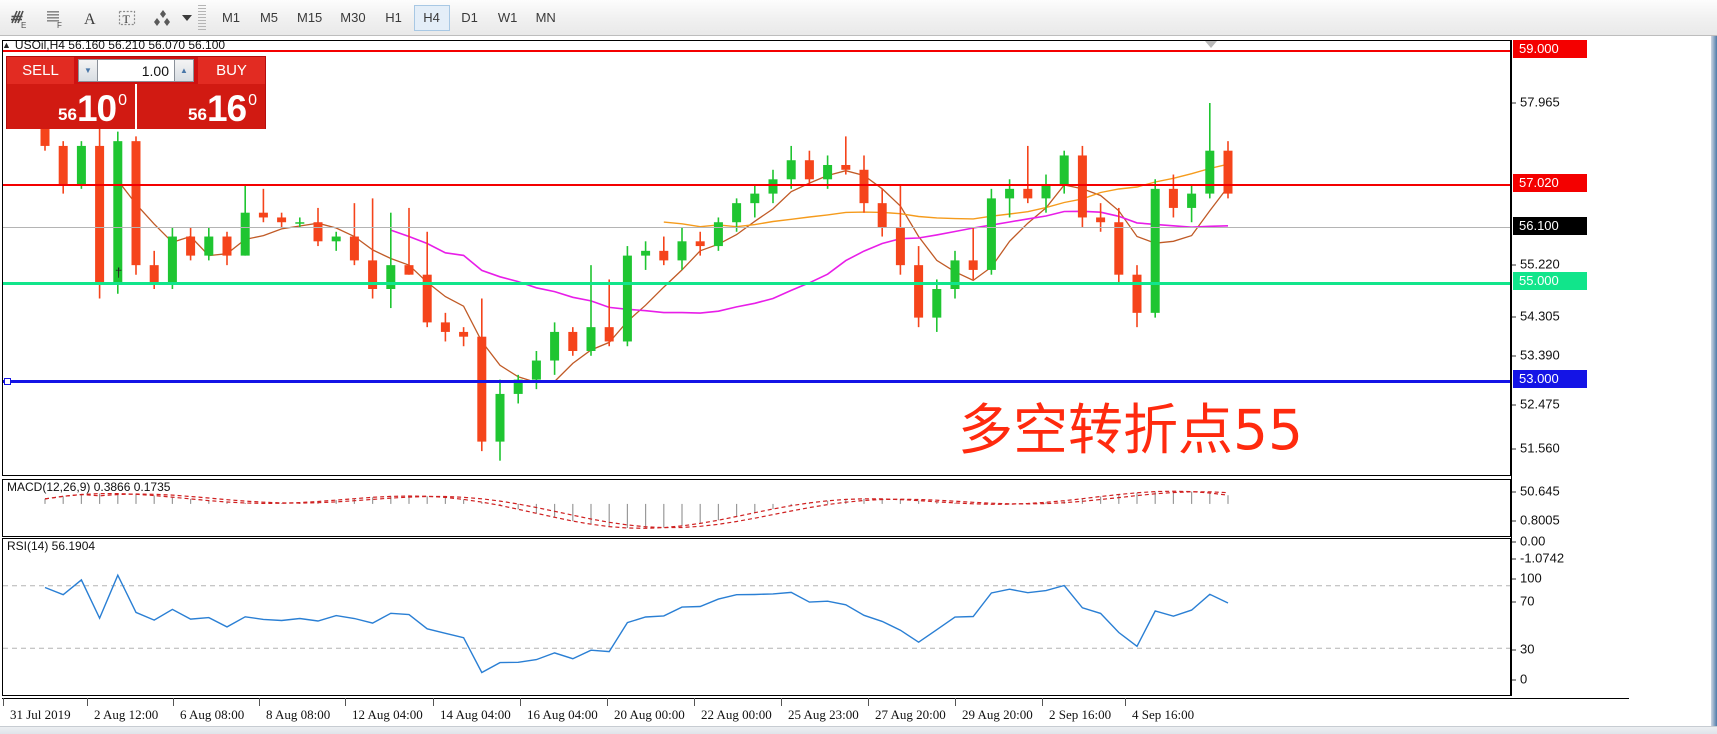 The image size is (1717, 734). I want to click on rsi-series, so click(756, 623).